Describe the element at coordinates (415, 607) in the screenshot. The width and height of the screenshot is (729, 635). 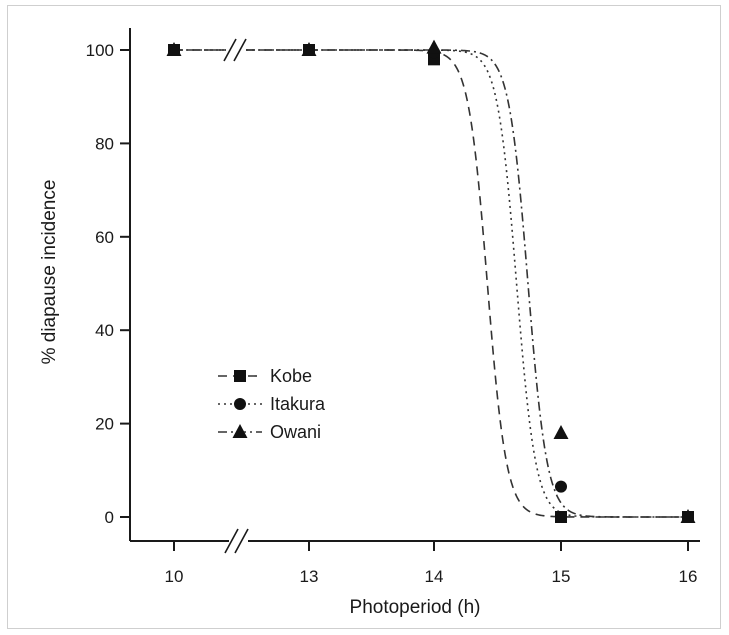
I see `x-axis-title: Photoperiod (h)` at that location.